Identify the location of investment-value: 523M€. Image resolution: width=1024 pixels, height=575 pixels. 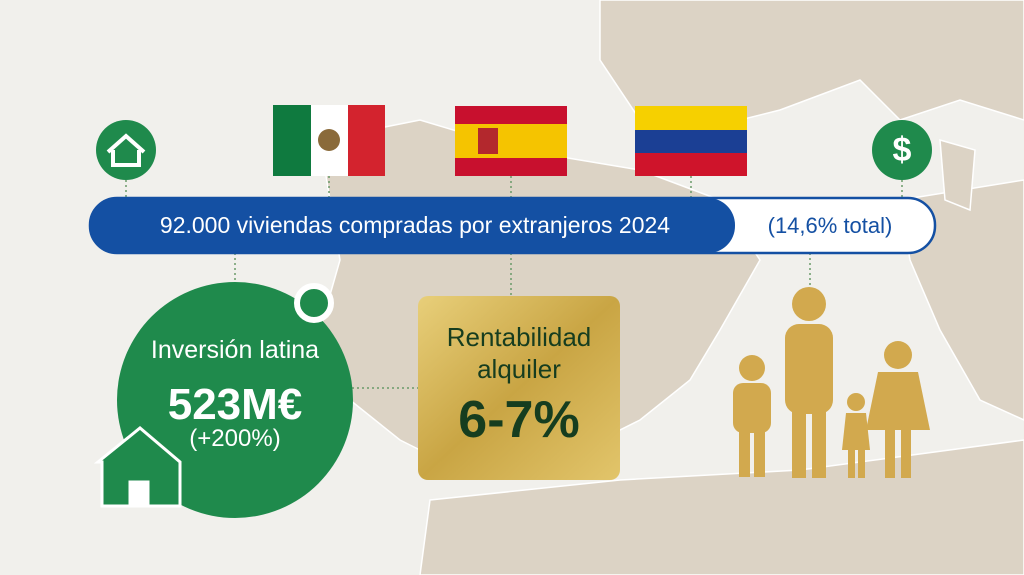
(235, 404).